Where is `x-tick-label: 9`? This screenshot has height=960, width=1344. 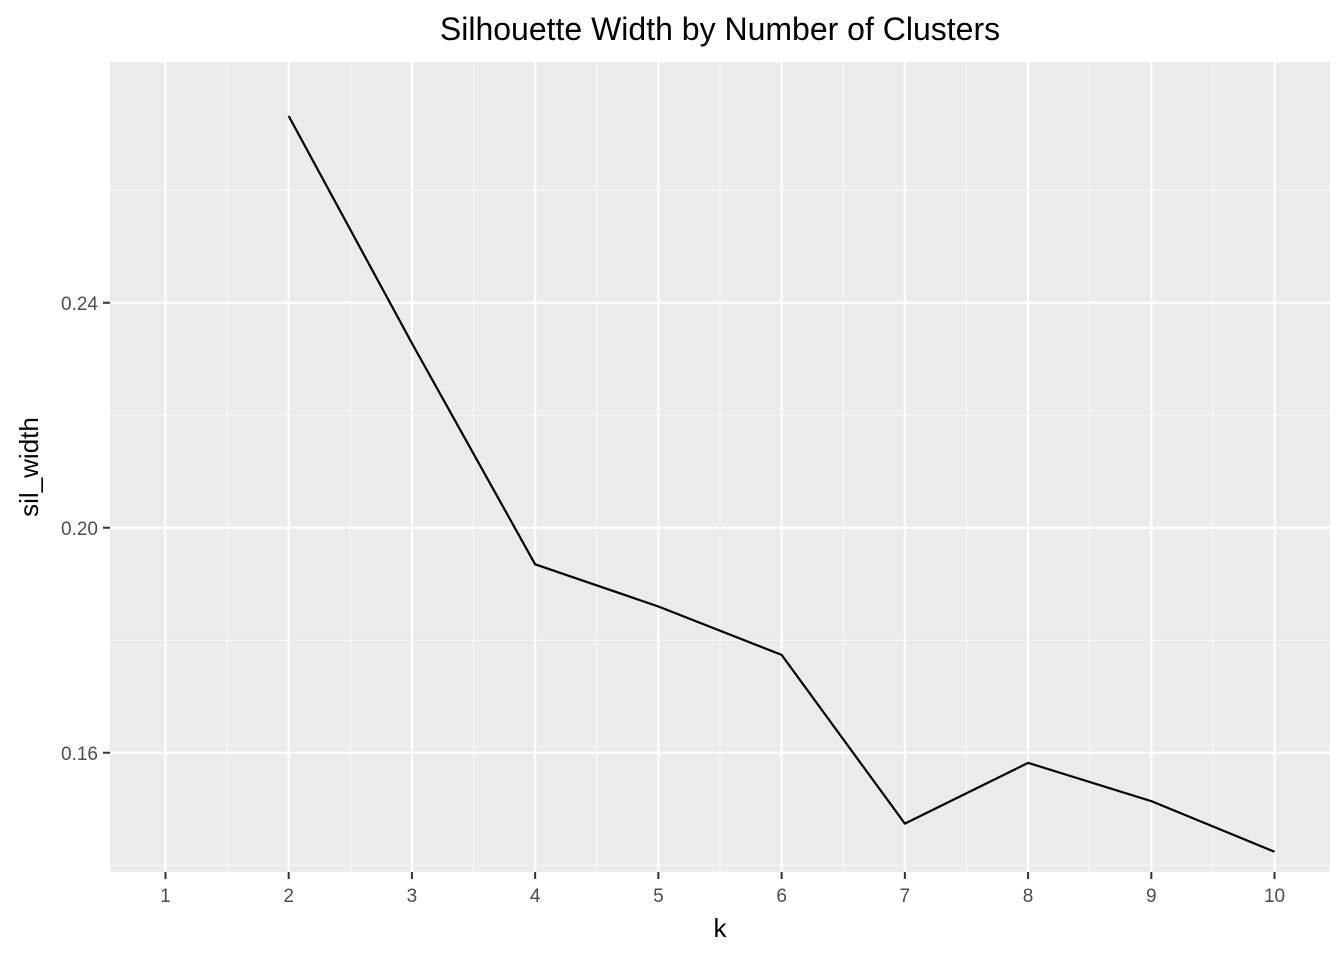 x-tick-label: 9 is located at coordinates (1151, 896).